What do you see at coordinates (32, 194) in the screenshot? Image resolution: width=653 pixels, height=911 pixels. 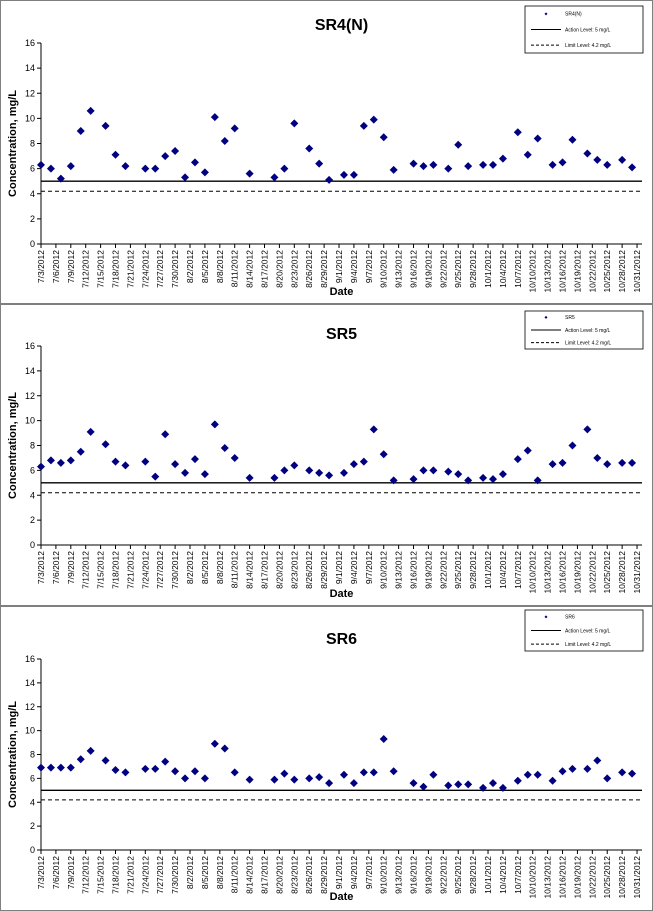 I see `y-tick-label: 4` at bounding box center [32, 194].